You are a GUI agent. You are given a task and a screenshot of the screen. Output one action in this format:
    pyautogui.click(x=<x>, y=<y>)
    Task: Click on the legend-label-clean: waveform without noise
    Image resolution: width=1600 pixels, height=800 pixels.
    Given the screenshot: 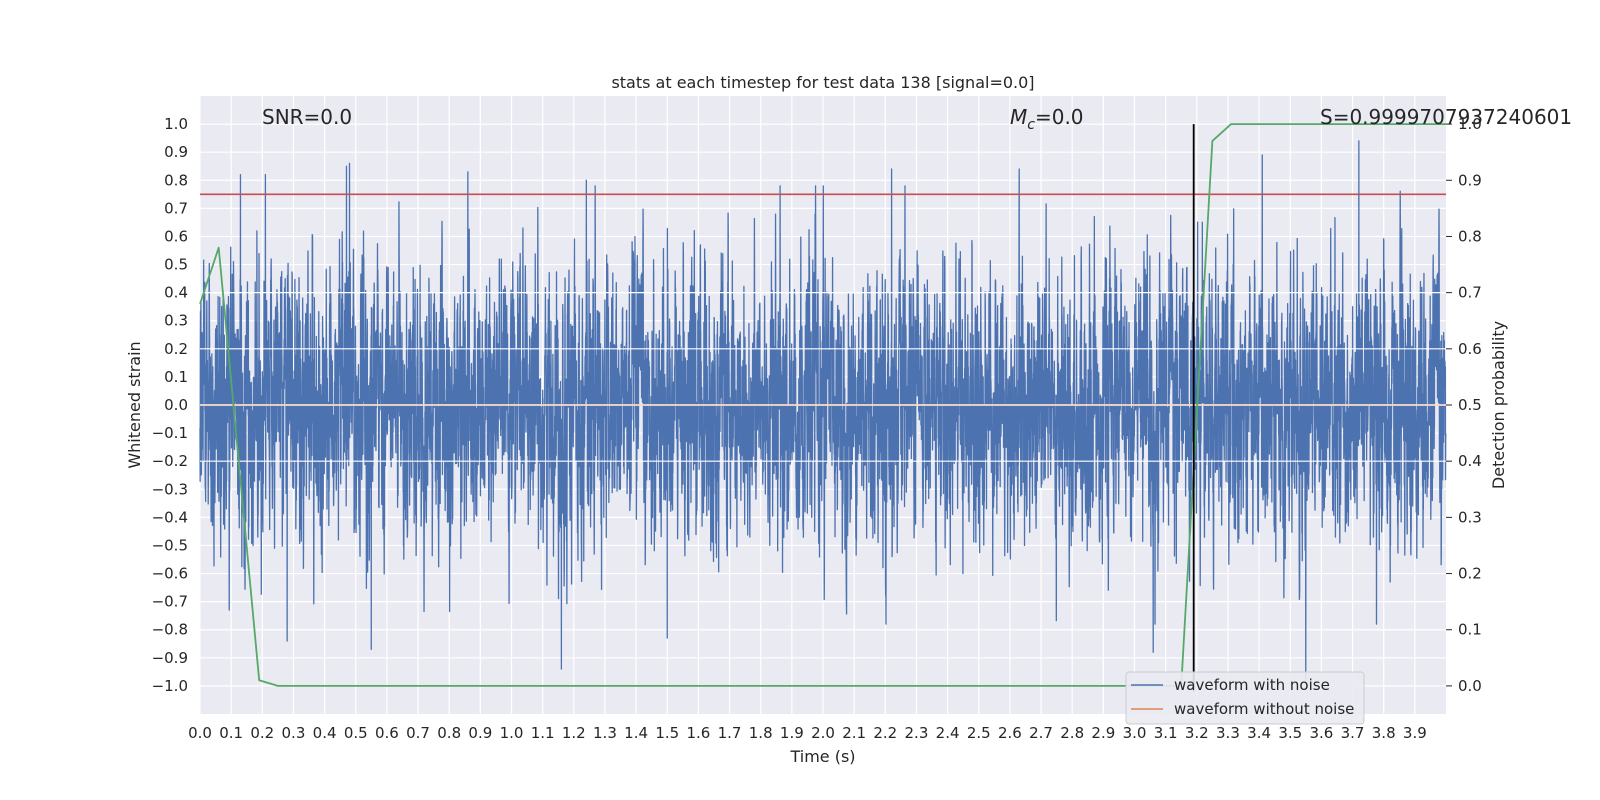 What is the action you would take?
    pyautogui.click(x=1264, y=709)
    